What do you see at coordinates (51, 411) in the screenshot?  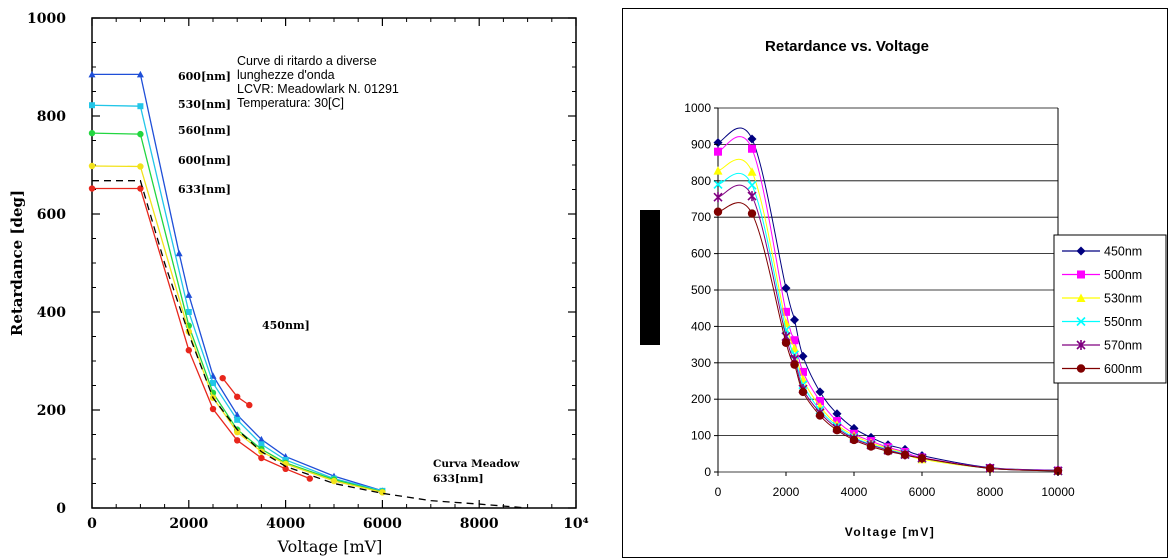 I see `left-y-tick-label: 200` at bounding box center [51, 411].